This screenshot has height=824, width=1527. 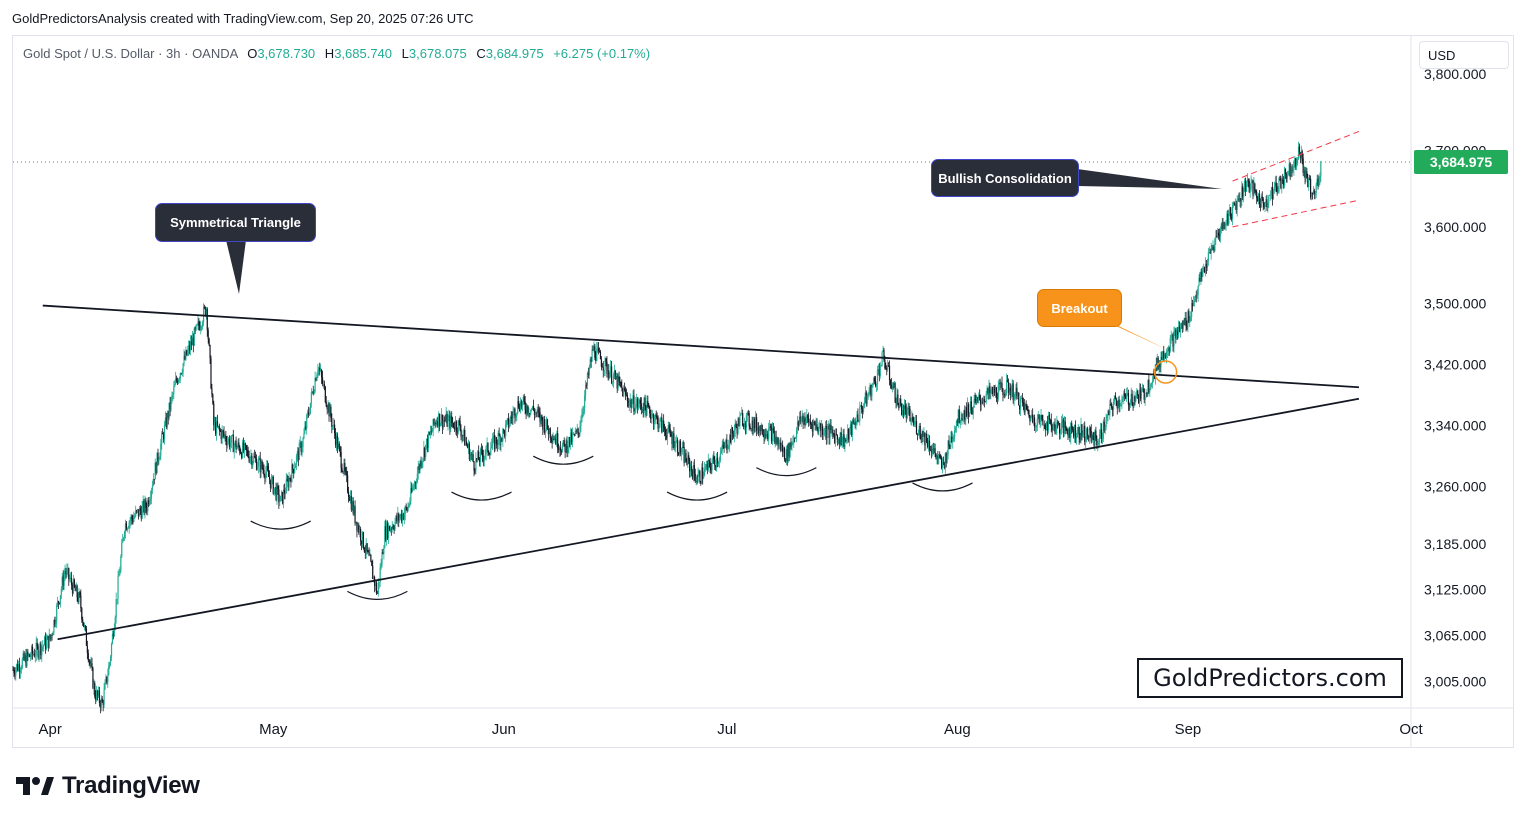 What do you see at coordinates (286, 53) in the screenshot?
I see `open-value: 3,678.730` at bounding box center [286, 53].